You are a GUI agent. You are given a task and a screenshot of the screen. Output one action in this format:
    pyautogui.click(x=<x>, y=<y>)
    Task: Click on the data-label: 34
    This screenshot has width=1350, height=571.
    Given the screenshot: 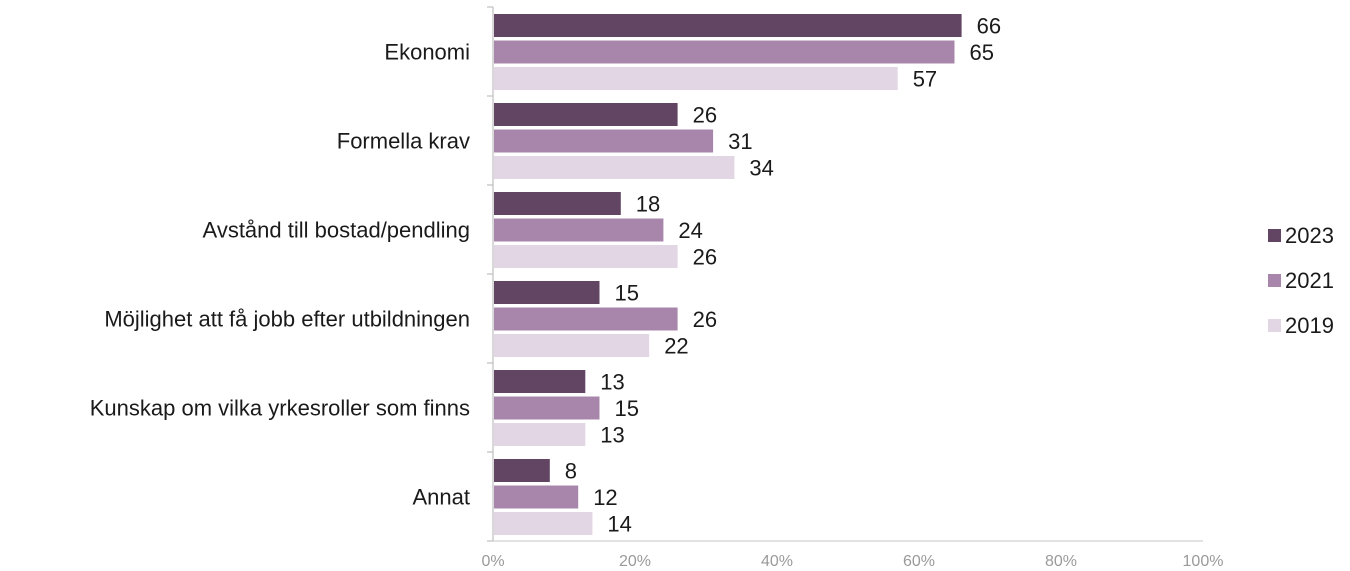 What is the action you would take?
    pyautogui.click(x=761, y=168)
    